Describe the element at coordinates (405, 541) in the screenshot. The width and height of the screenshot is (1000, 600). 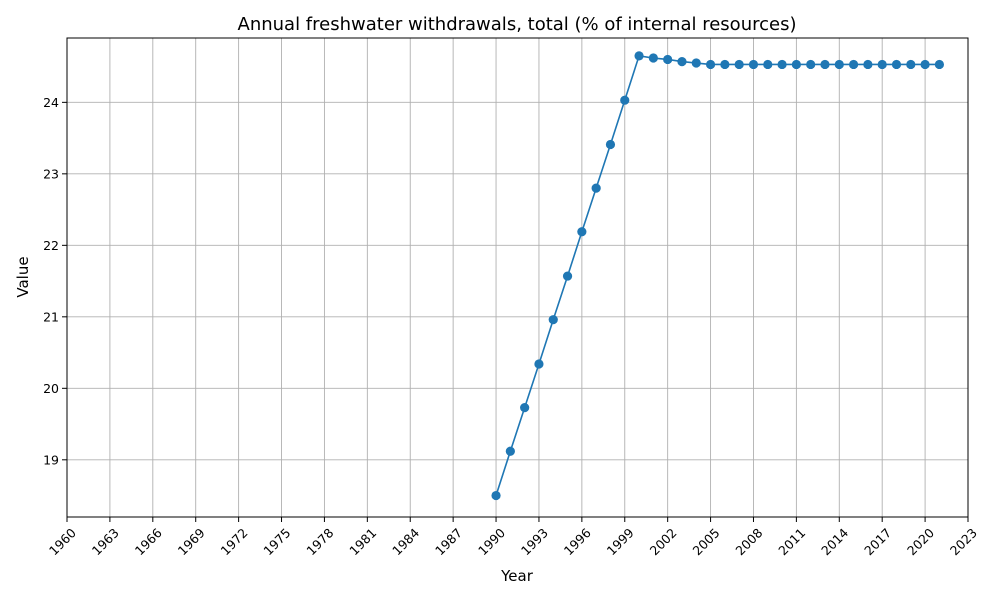
I see `x-tick-label: 1984` at that location.